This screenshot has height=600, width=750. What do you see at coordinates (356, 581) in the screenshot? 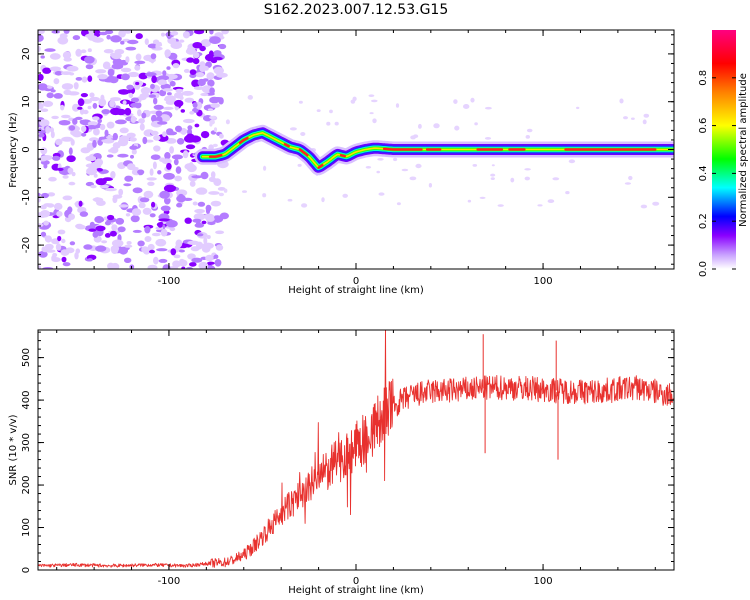
I see `x-tick-label: 0` at bounding box center [356, 581].